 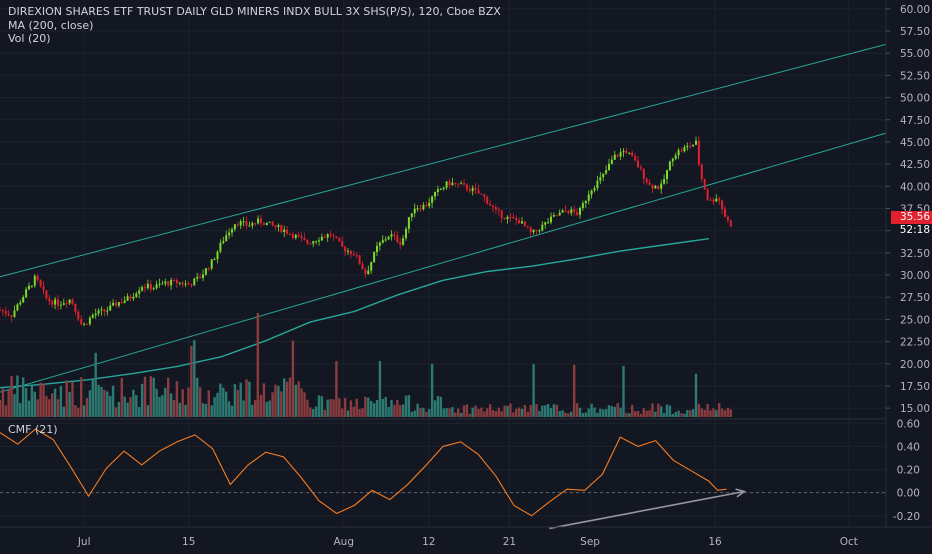 I want to click on vol-legend: Vol (20), so click(x=29, y=38).